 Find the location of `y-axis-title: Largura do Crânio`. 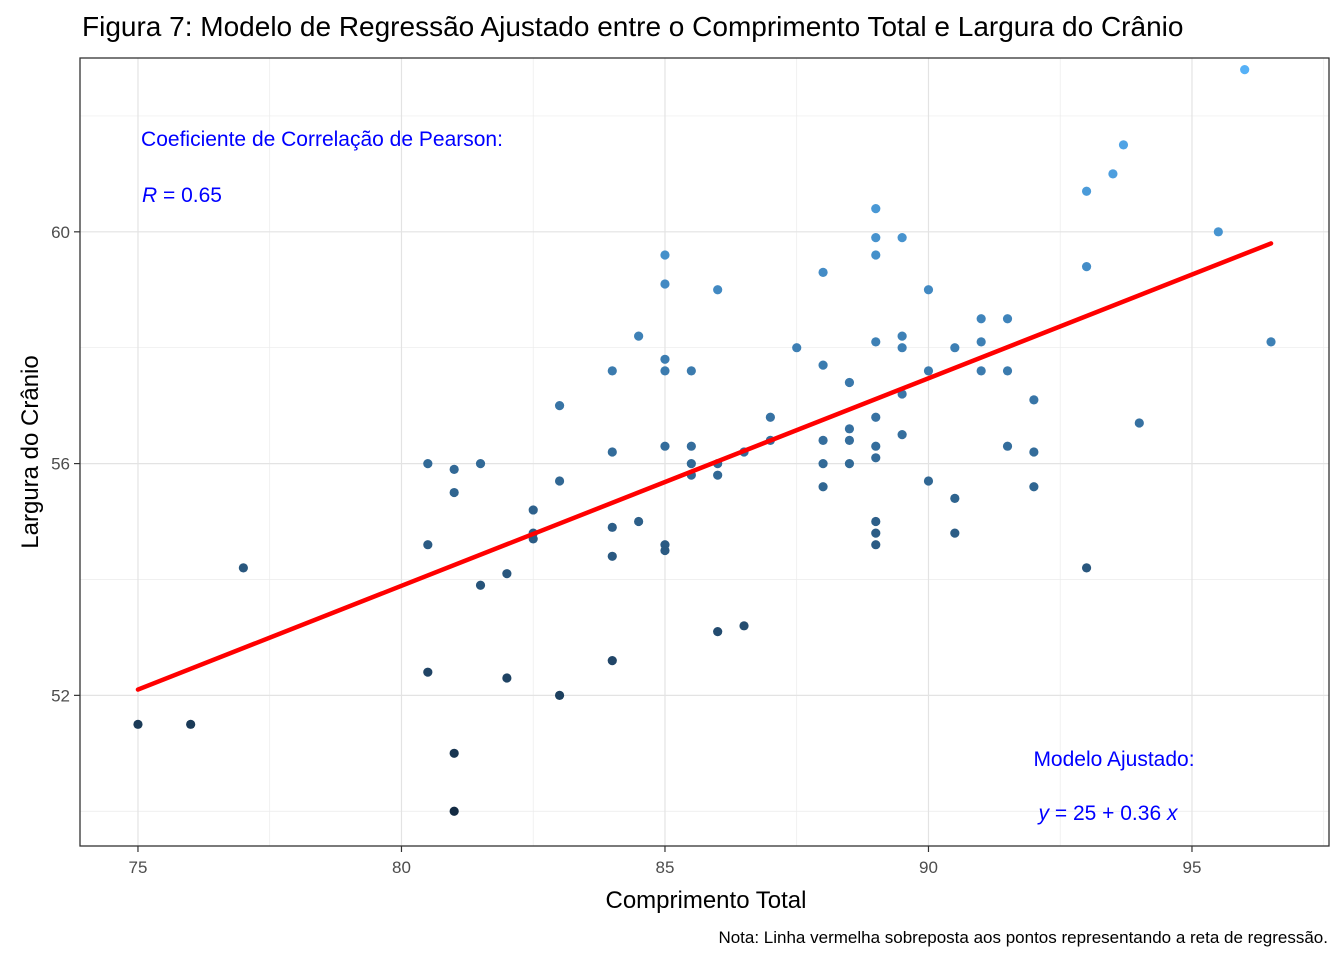

y-axis-title: Largura do Crânio is located at coordinates (30, 451).